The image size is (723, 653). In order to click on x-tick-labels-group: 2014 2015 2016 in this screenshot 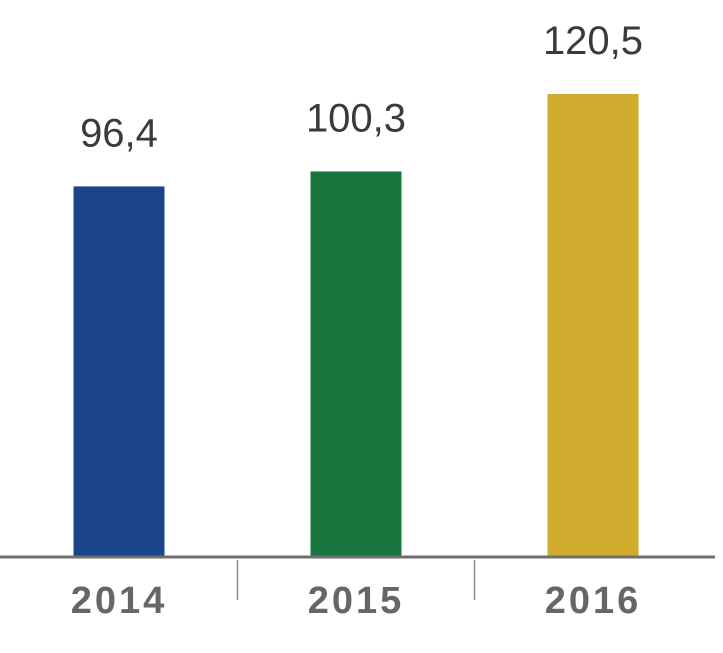, I will do `click(356, 601)`.